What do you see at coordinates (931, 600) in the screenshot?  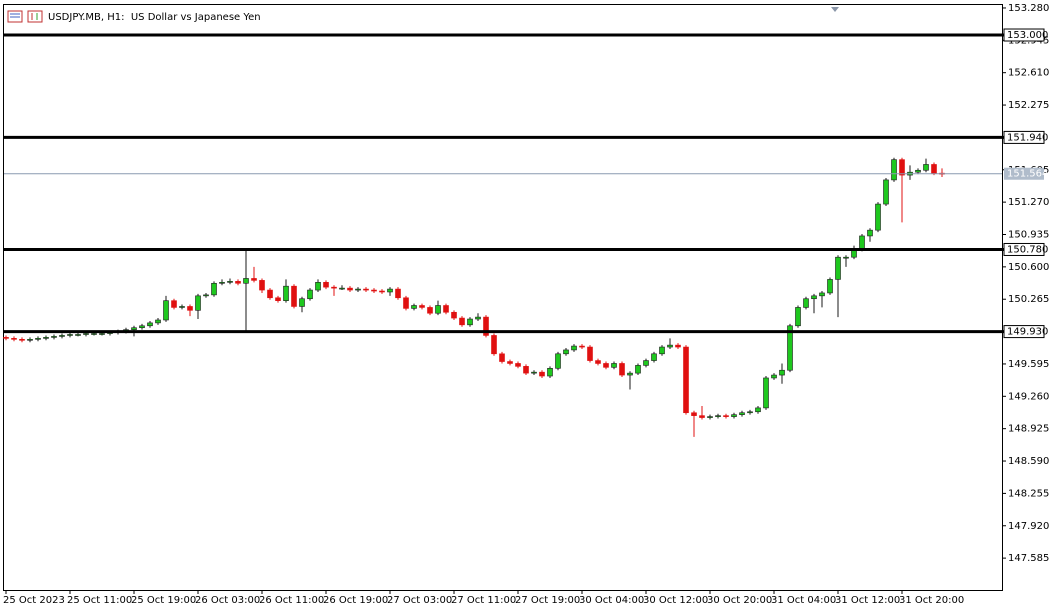 I see `x-tick-label: 31 Oct 20:00` at bounding box center [931, 600].